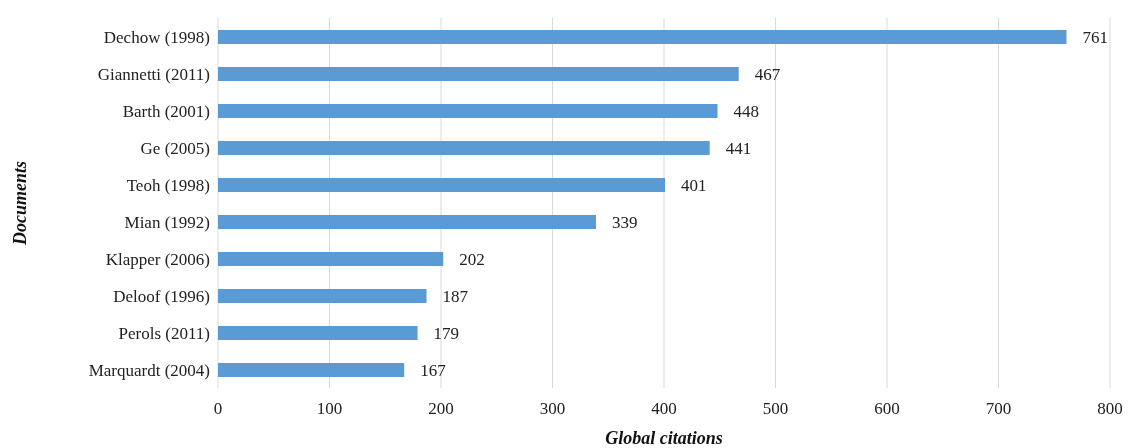 This screenshot has height=448, width=1140. Describe the element at coordinates (218, 409) in the screenshot. I see `x-tick-label: 0` at that location.